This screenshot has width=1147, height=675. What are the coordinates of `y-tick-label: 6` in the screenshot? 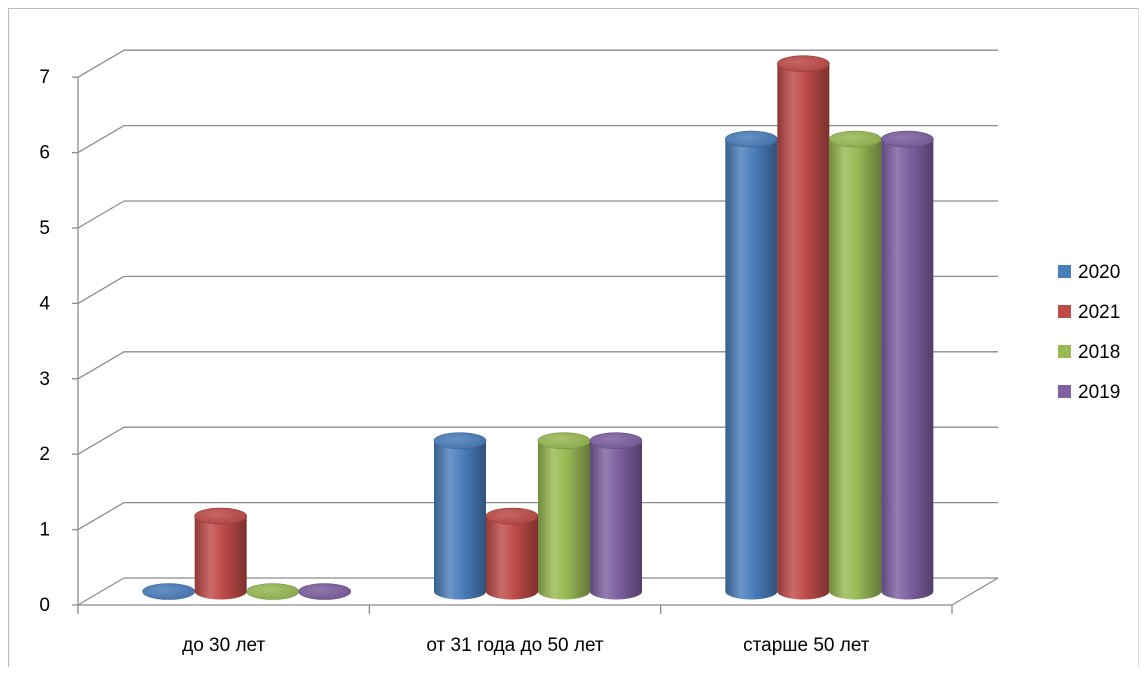 It's located at (44, 153).